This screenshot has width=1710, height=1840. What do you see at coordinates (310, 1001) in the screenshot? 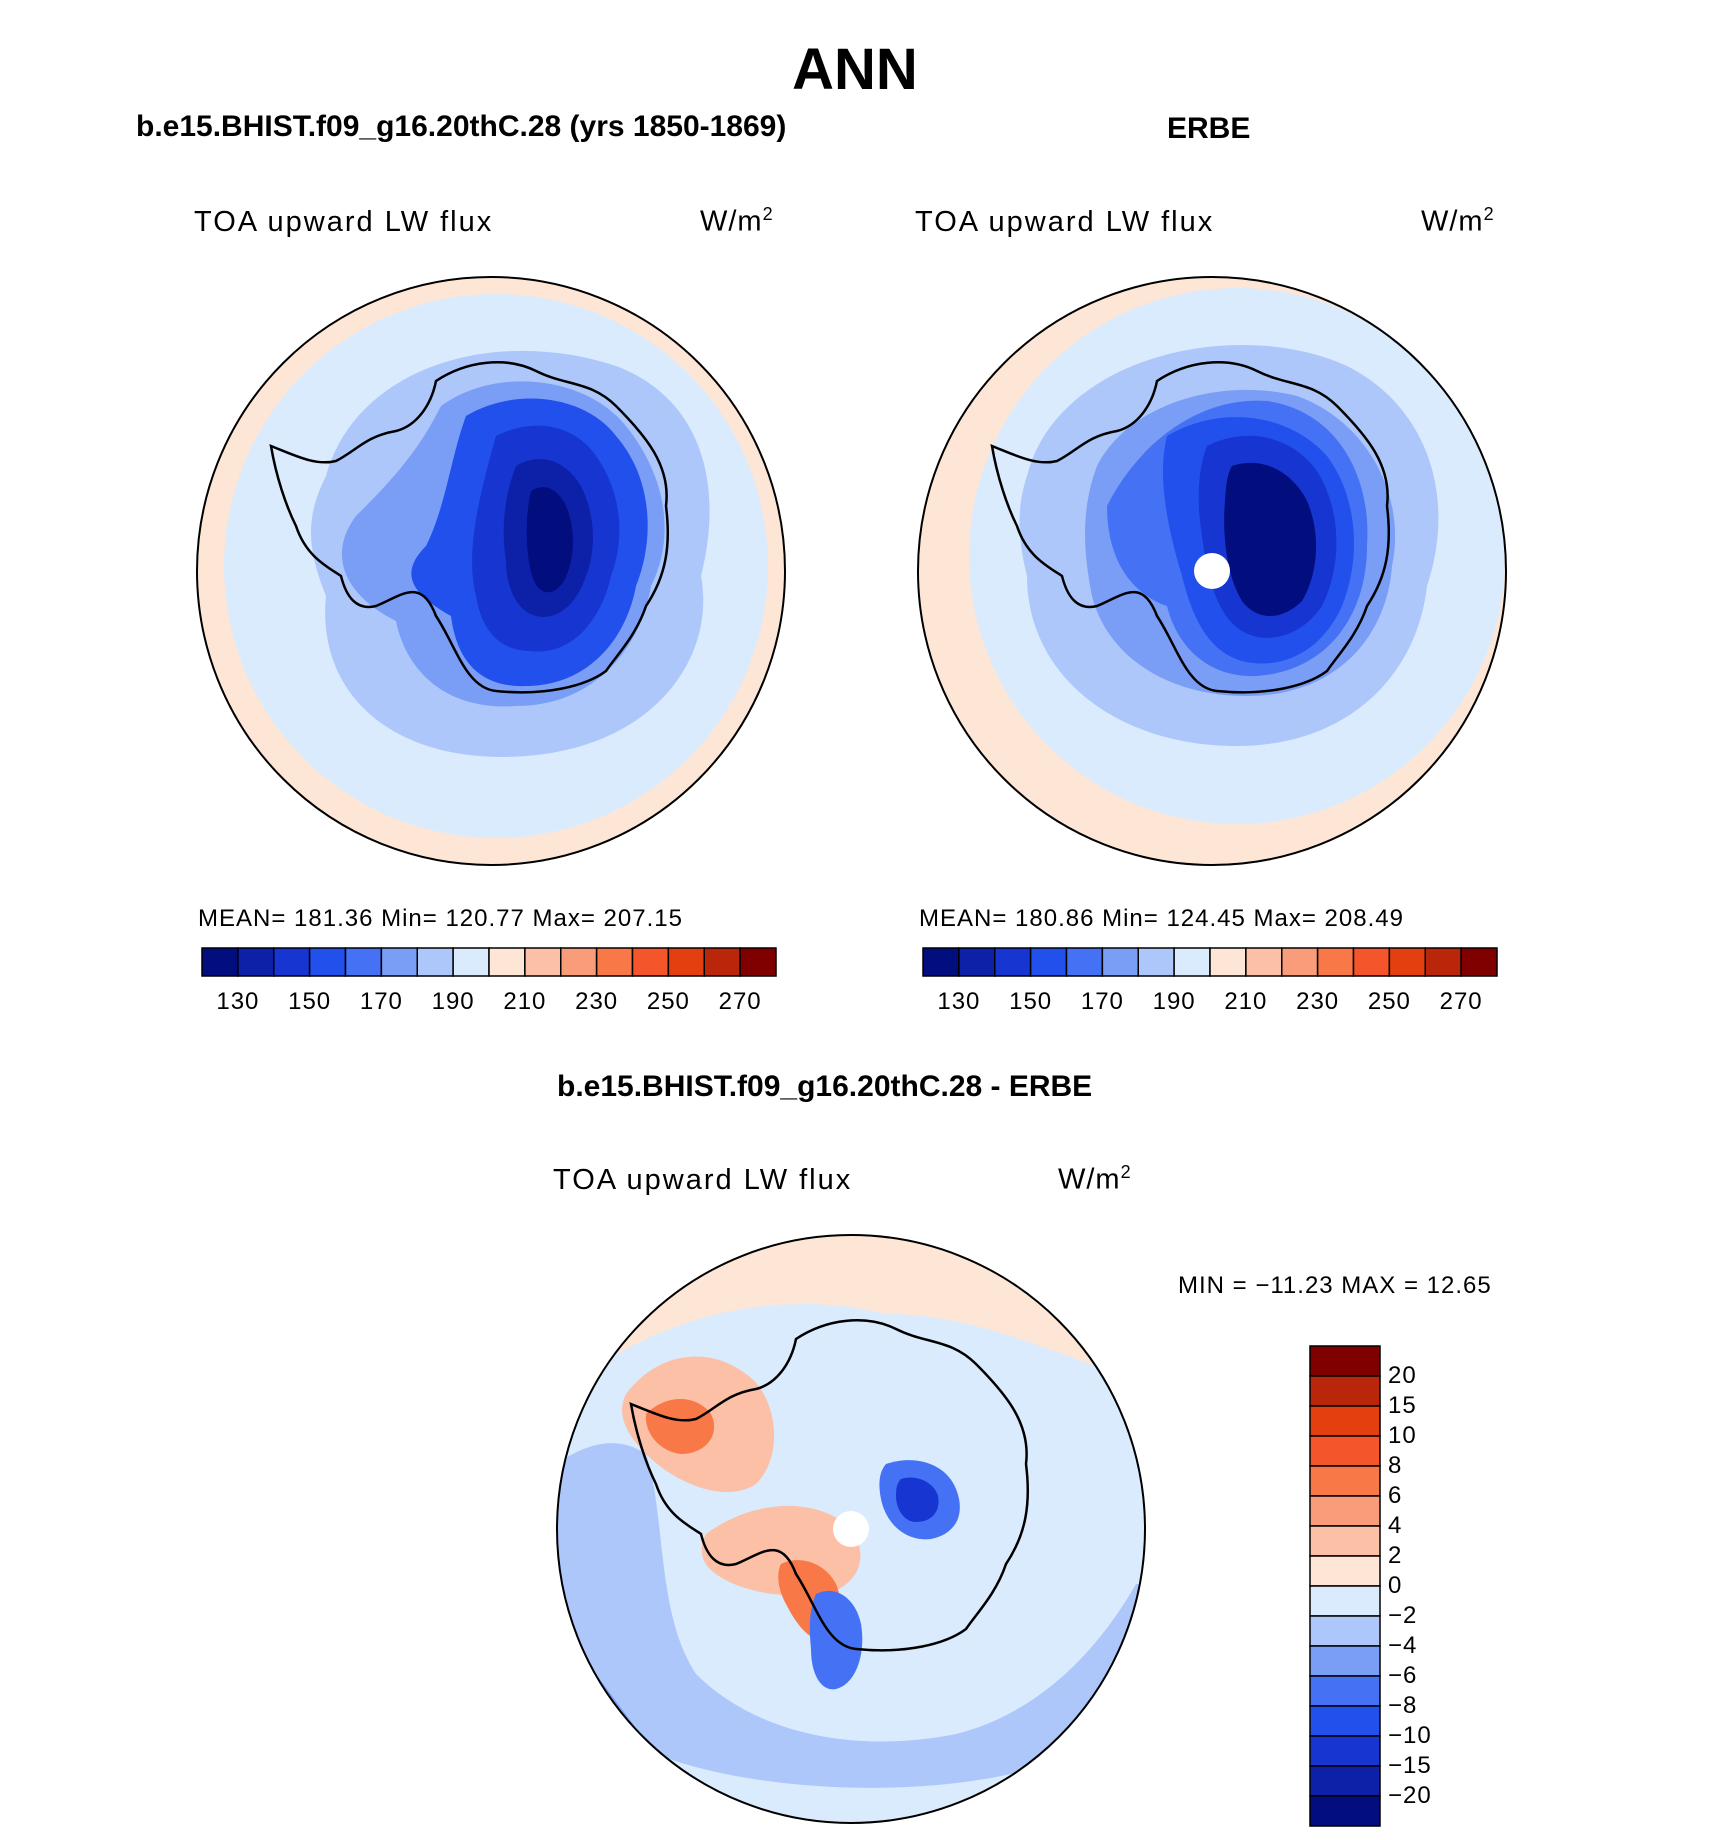
I see `model-colorbar-tick: 150` at bounding box center [310, 1001].